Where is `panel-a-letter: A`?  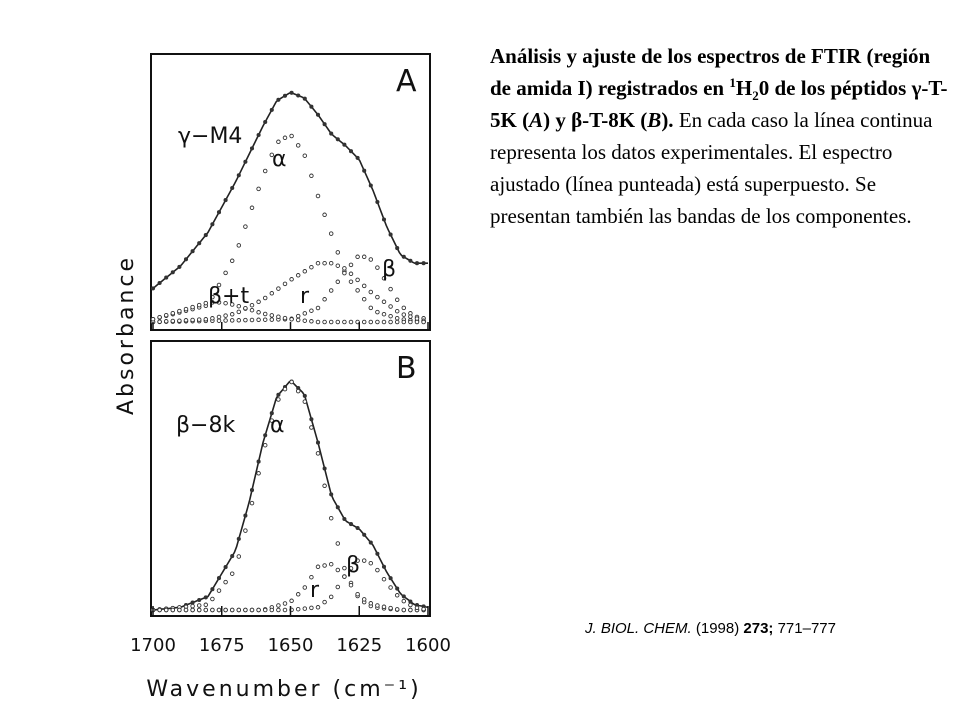 panel-a-letter: A is located at coordinates (406, 81).